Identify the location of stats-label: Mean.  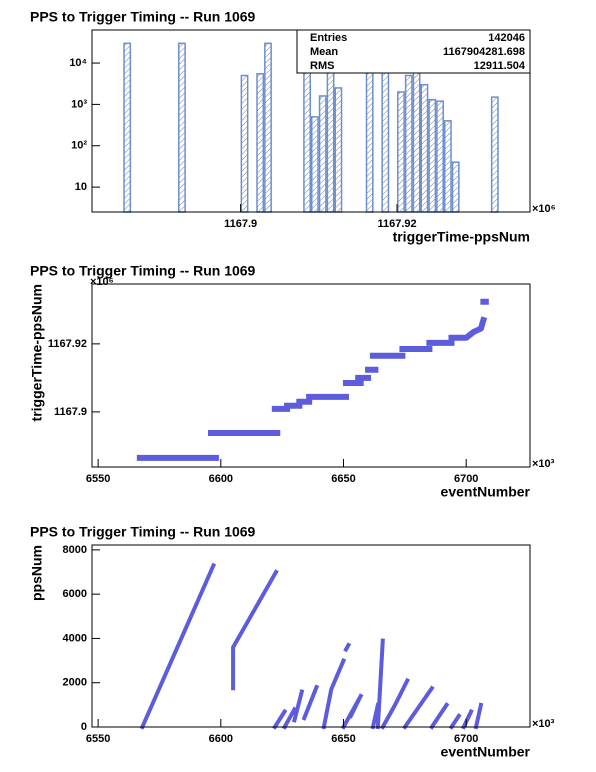
(324, 52).